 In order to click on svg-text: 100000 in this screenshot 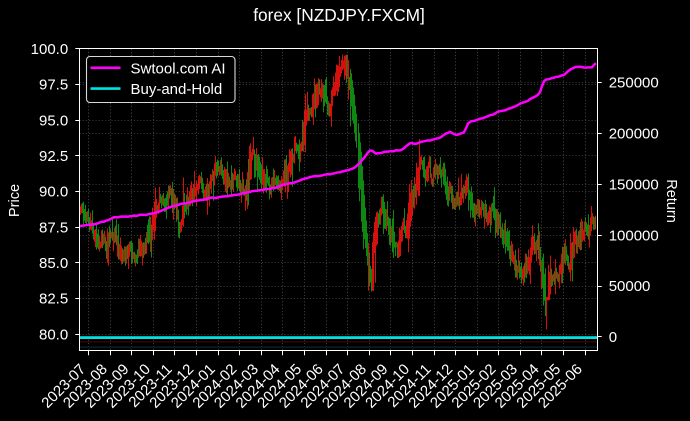, I will do `click(634, 235)`.